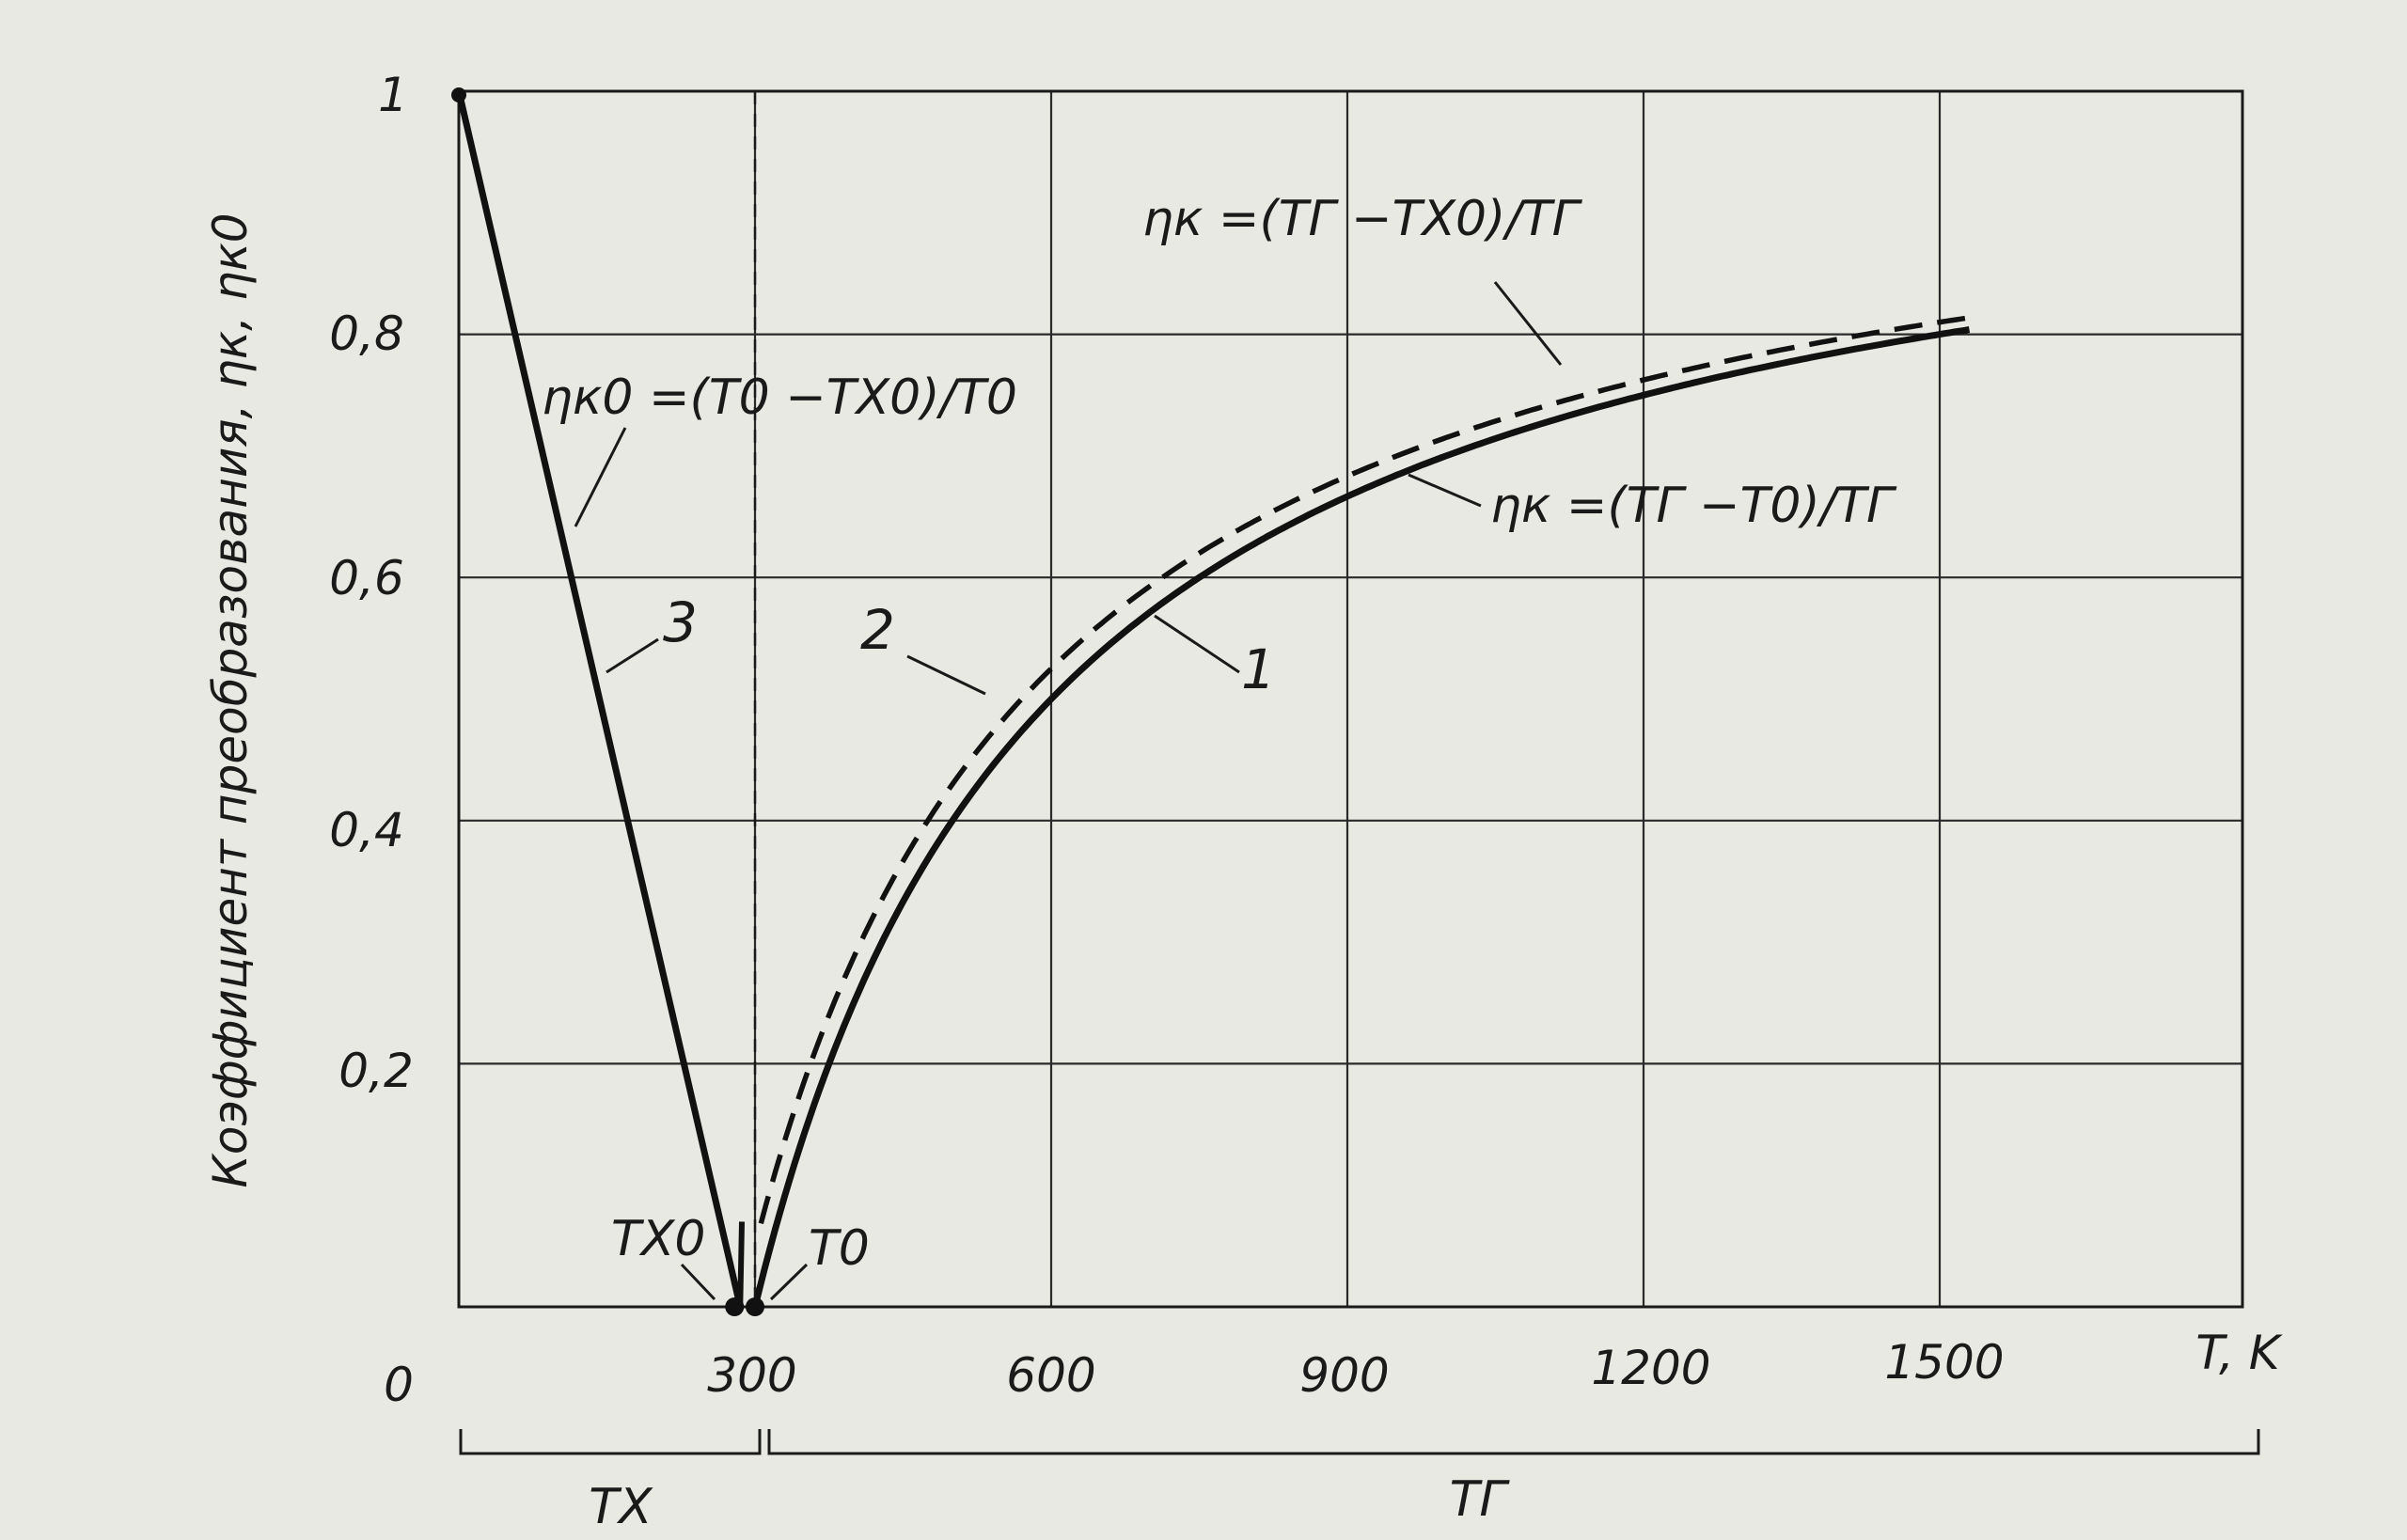 The width and height of the screenshot is (2407, 1540). I want to click on tx0-point, so click(735, 1306).